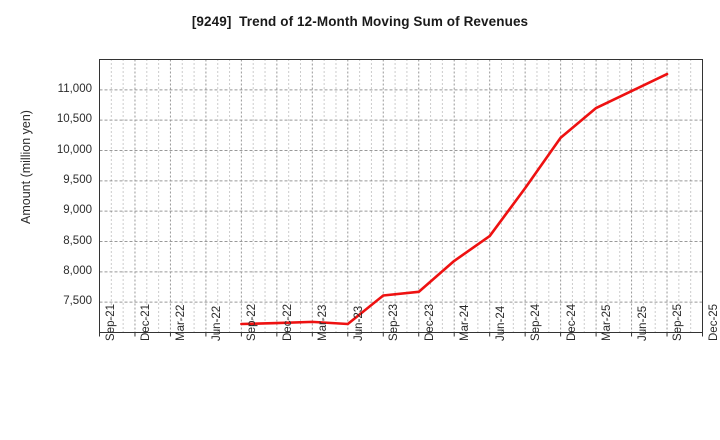 This screenshot has width=720, height=440. I want to click on x-tick-label: Sep-23, so click(394, 322).